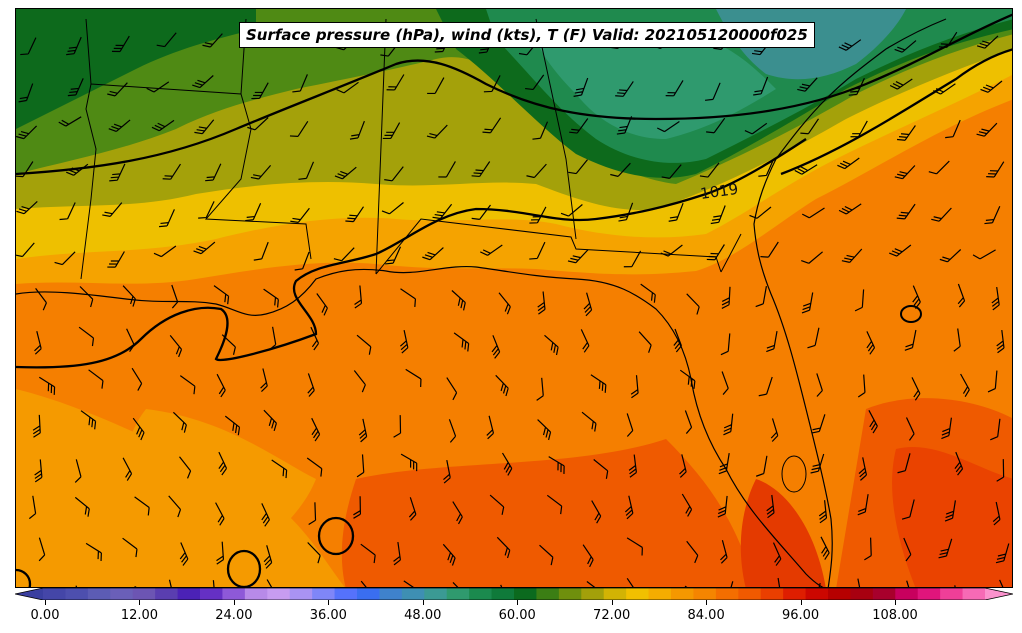 This screenshot has width=1022, height=633. What do you see at coordinates (999, 594) in the screenshot?
I see `colorbar-extend-max` at bounding box center [999, 594].